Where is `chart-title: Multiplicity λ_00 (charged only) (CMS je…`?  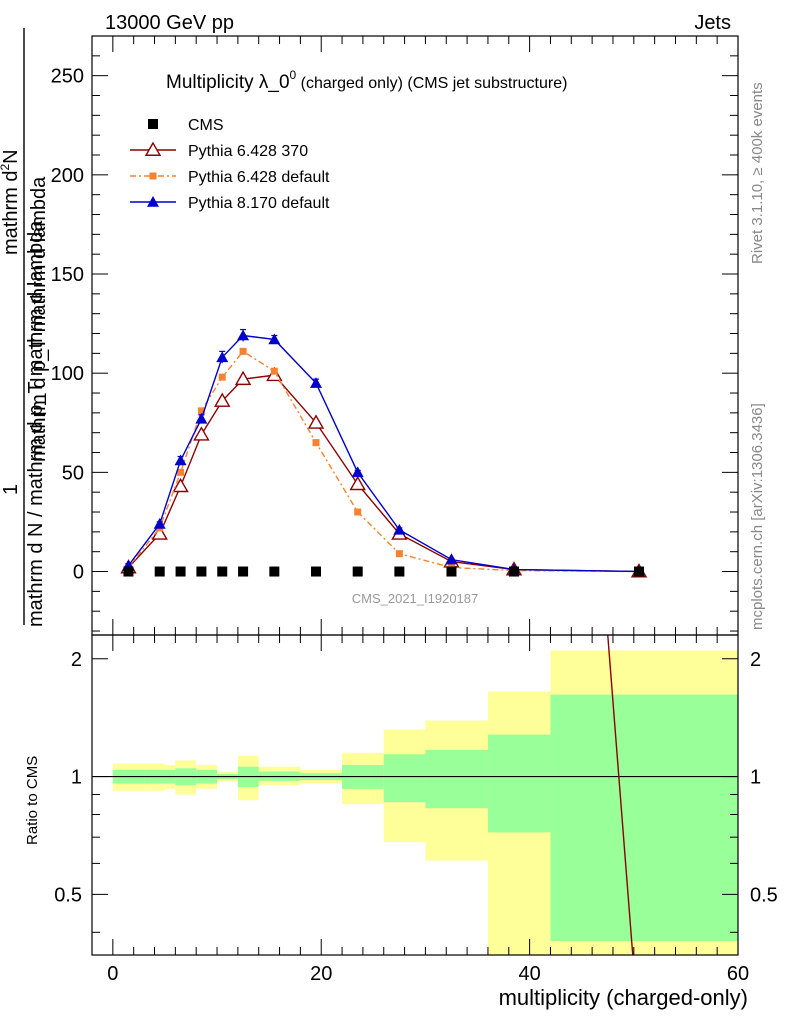
chart-title: Multiplicity λ_00 (charged only) (CMS je… is located at coordinates (366, 80).